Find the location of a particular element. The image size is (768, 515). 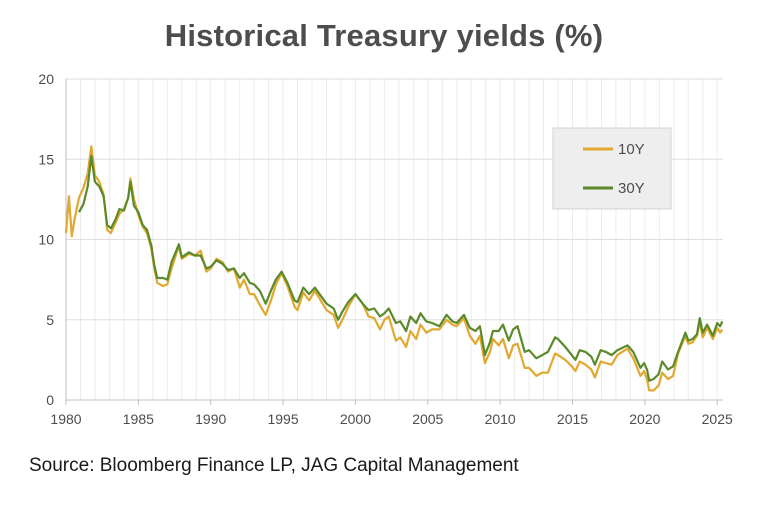

x-tick-label: 1990 is located at coordinates (210, 419).